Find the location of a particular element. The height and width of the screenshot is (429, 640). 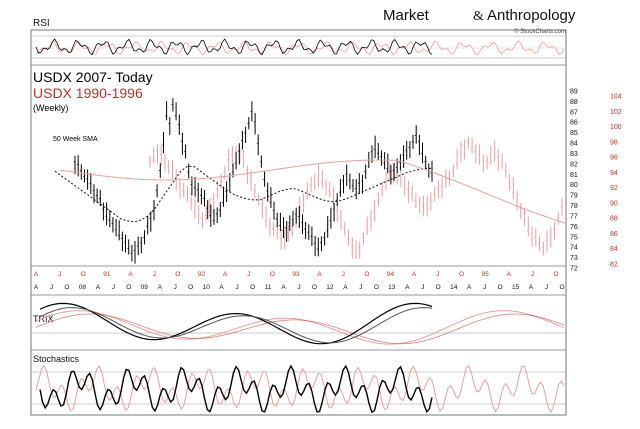

x-tick-black: 10 is located at coordinates (207, 287).